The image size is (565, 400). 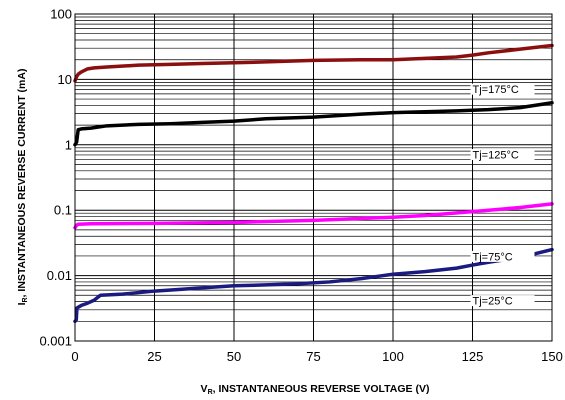 I want to click on y-axis-label-main: I, so click(x=22, y=303).